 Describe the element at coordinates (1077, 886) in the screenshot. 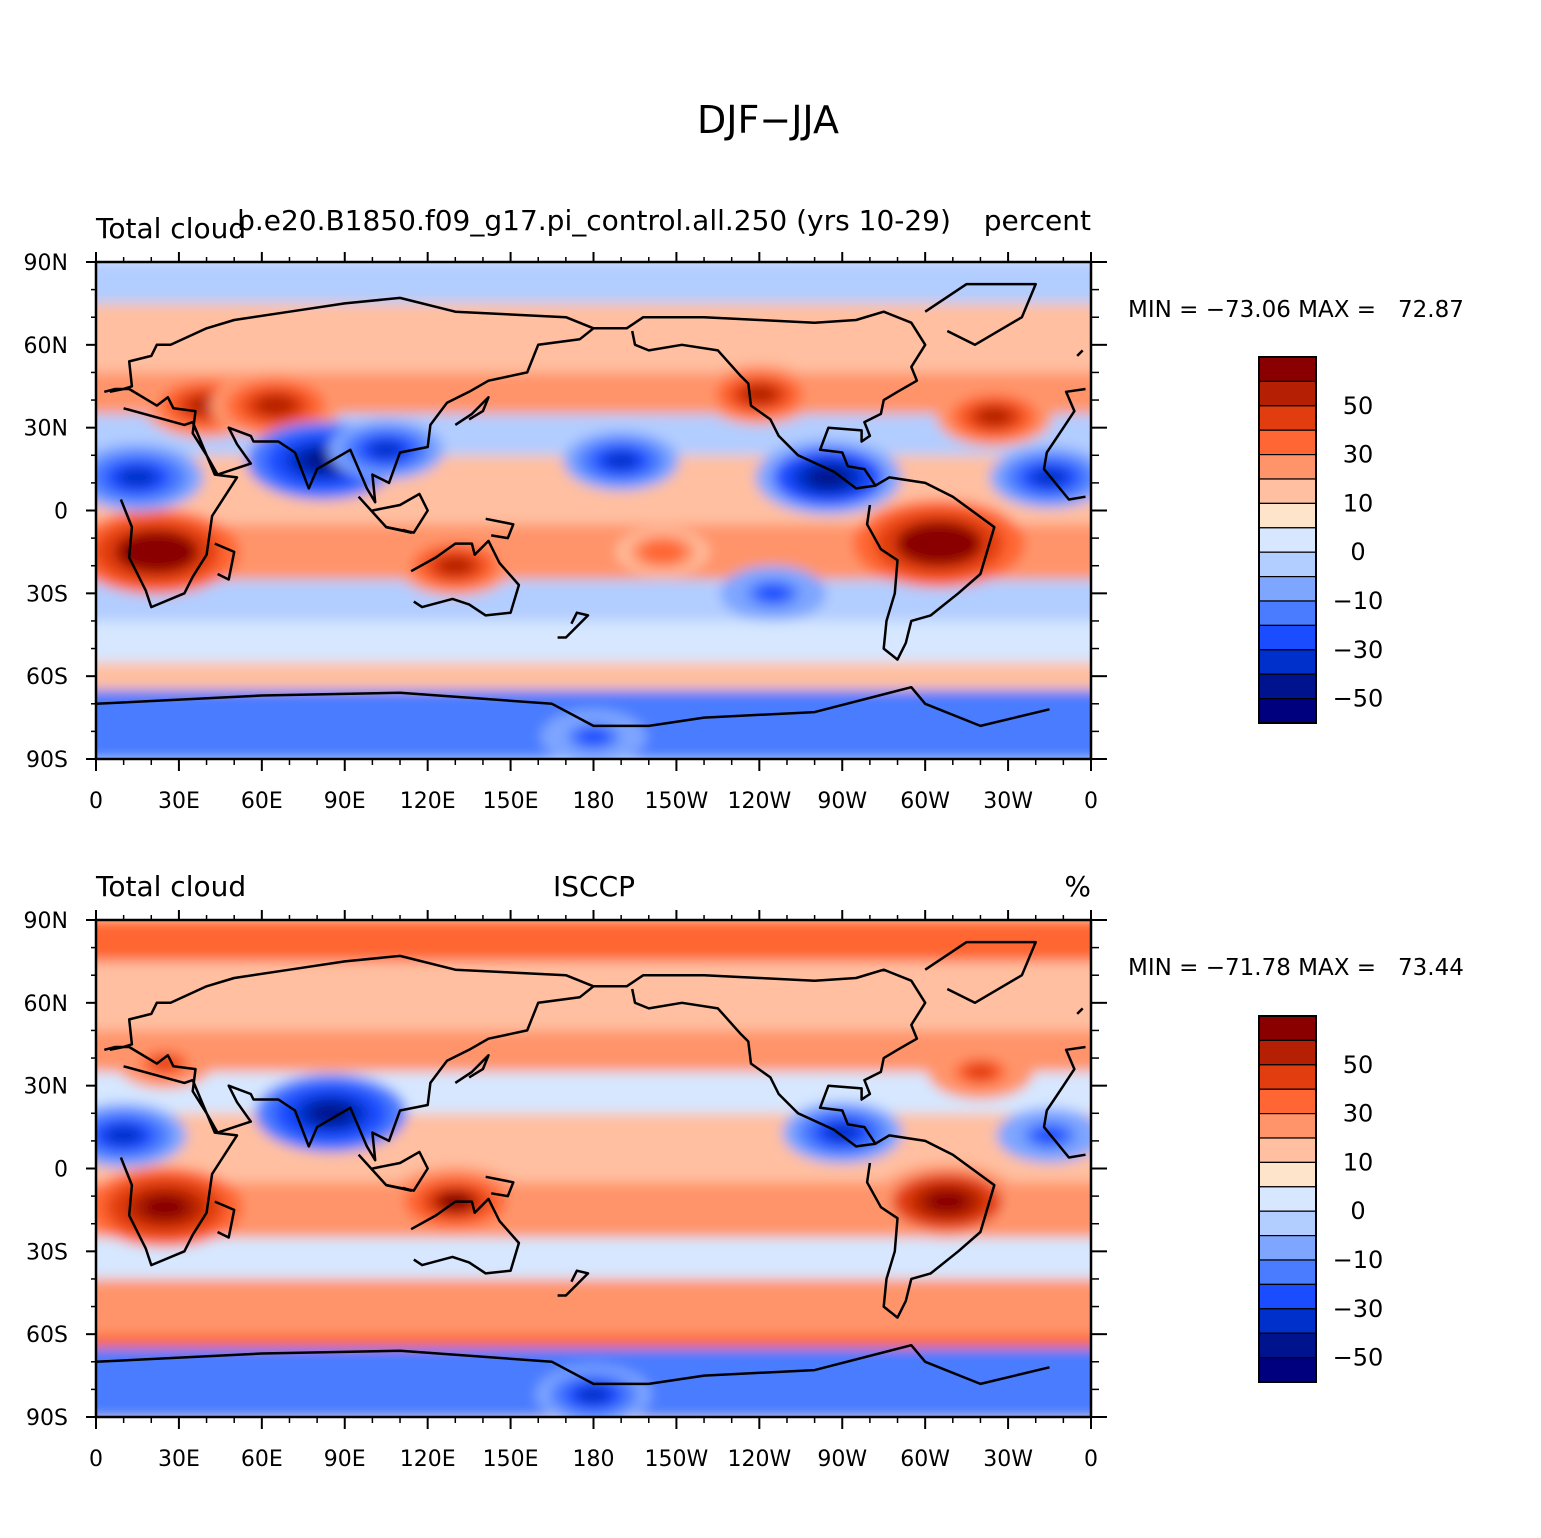

I see `panel-obs-right-title: %` at that location.